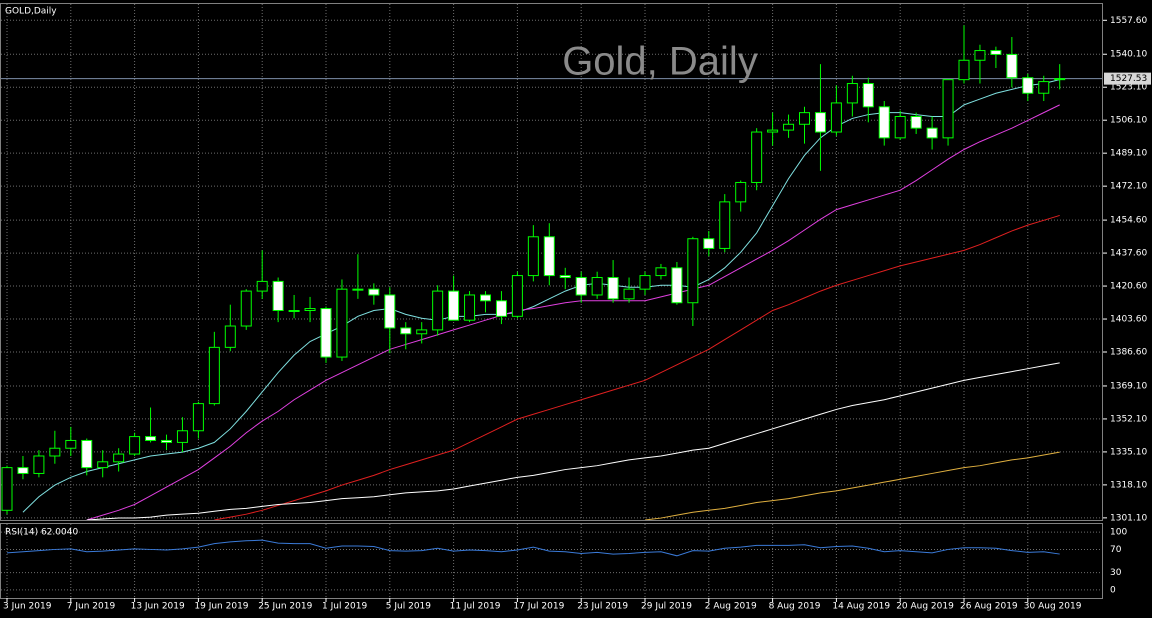  What do you see at coordinates (408, 607) in the screenshot?
I see `x-tick-label: 5 Jul 2019` at bounding box center [408, 607].